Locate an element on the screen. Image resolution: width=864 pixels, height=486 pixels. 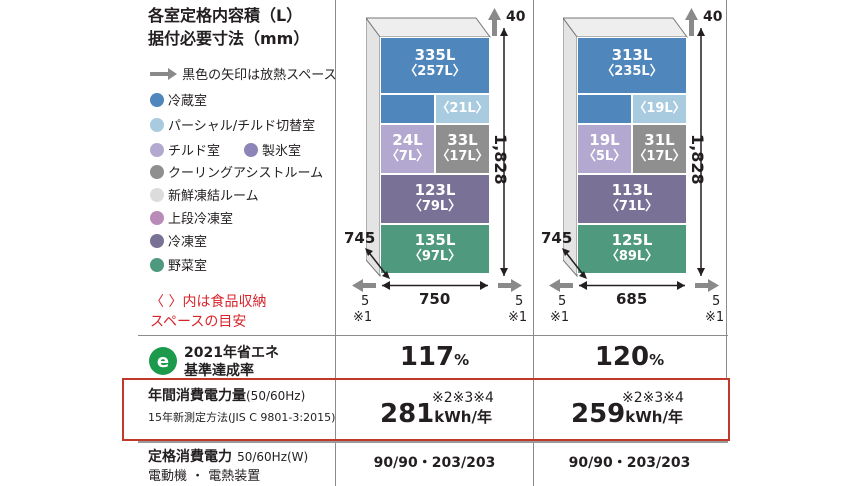
legend-label: 新鮮凍結ルーム is located at coordinates (213, 196).